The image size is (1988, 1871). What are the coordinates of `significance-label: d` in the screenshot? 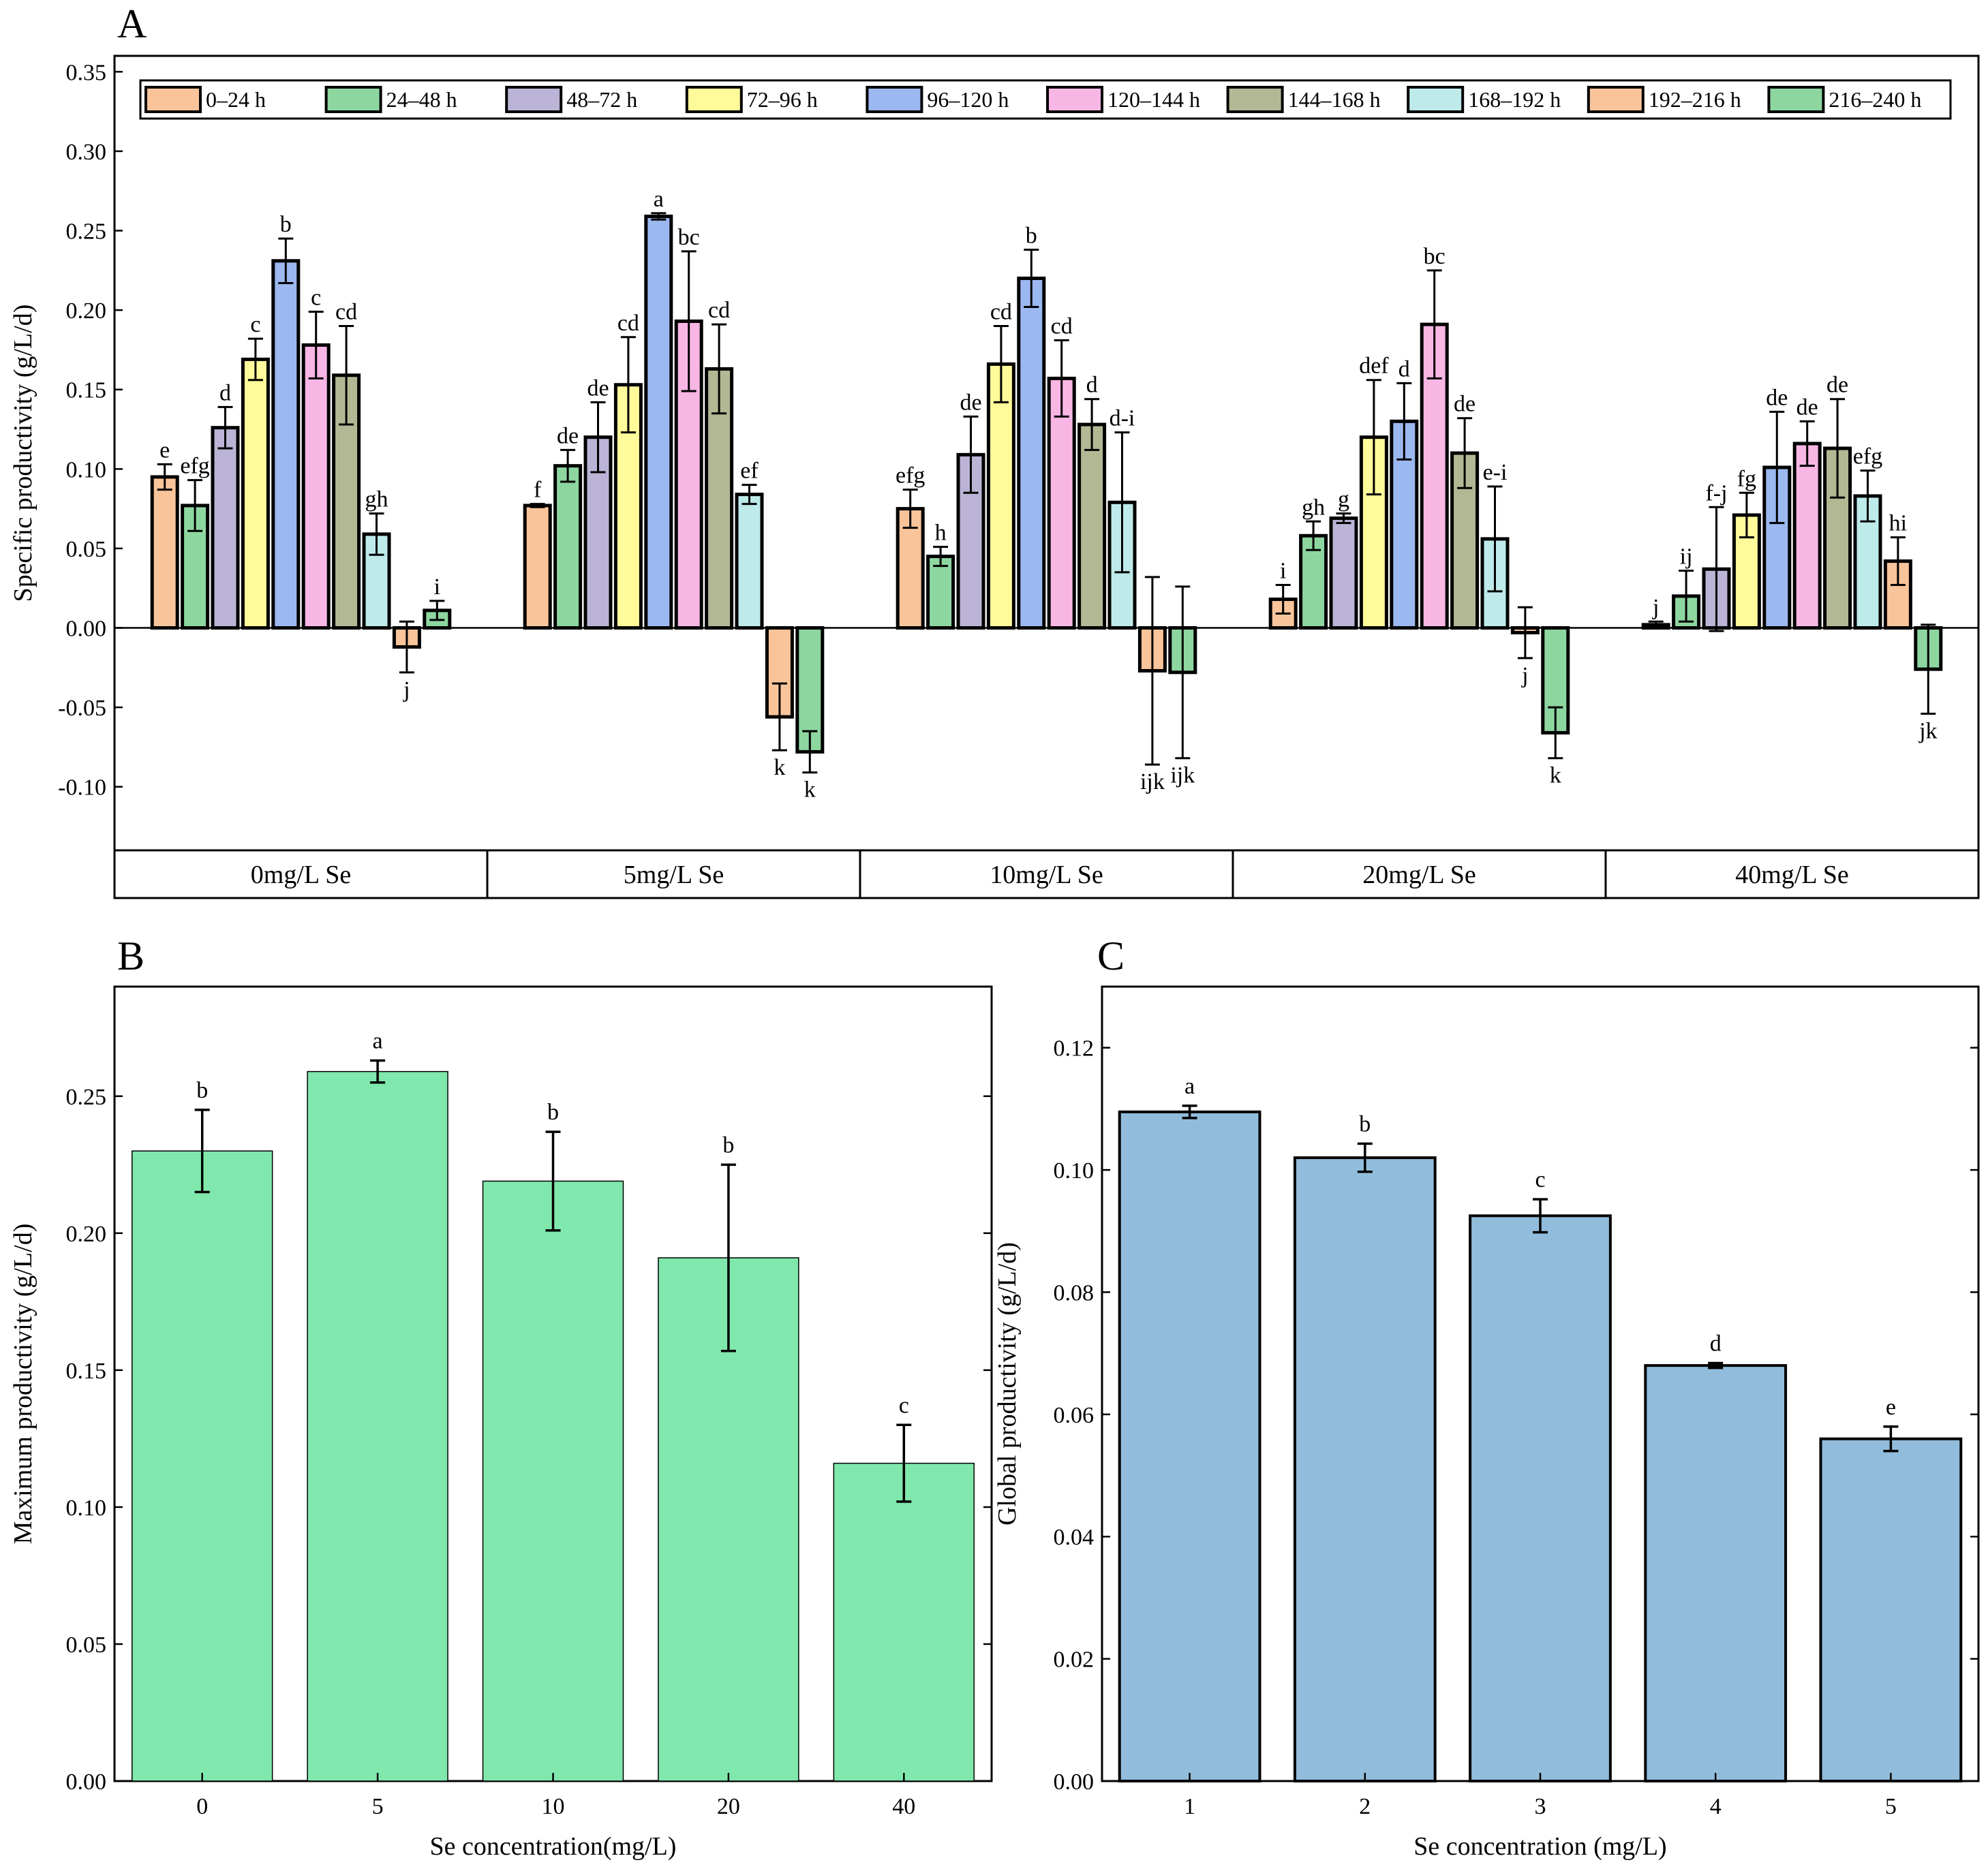 It's located at (1716, 1344).